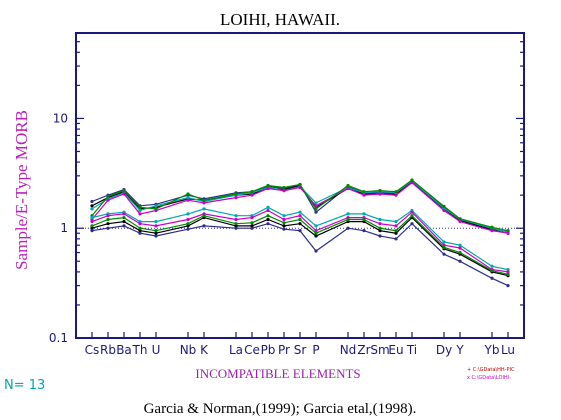  Describe the element at coordinates (491, 370) in the screenshot. I see `legend-entry: + C:\GData\HH-PIC` at that location.